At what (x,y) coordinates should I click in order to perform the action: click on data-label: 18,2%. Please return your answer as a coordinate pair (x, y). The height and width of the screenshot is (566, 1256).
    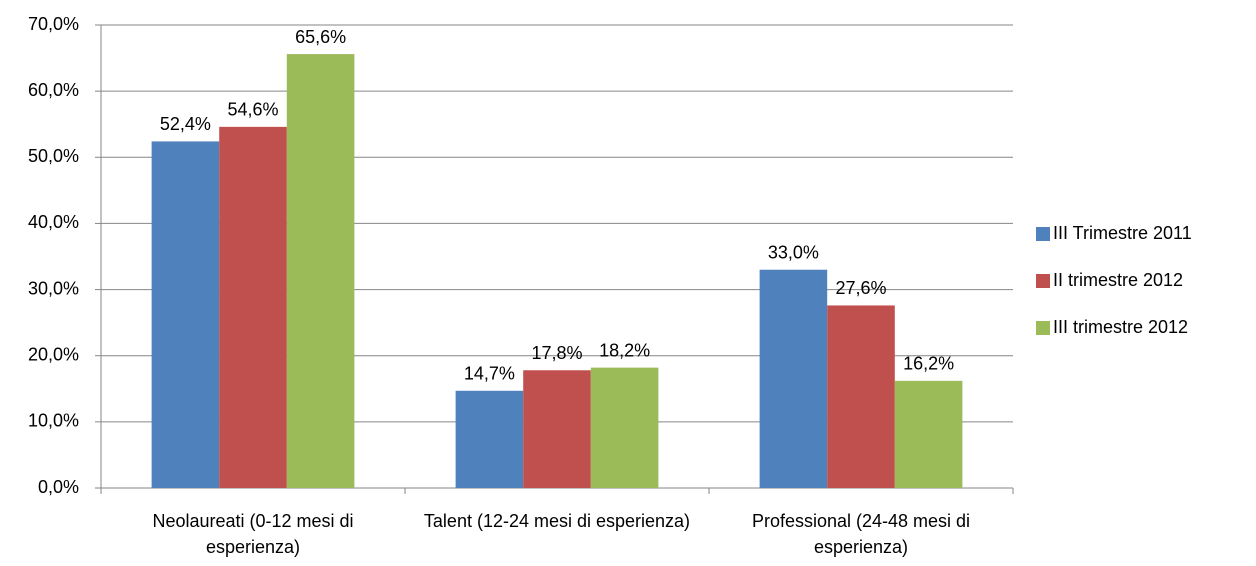
    Looking at the image, I should click on (624, 350).